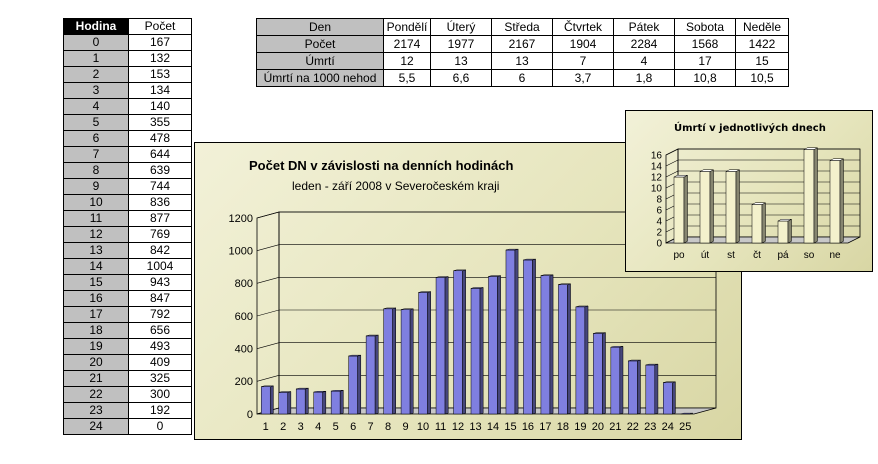 The height and width of the screenshot is (464, 878). Describe the element at coordinates (160, 202) in the screenshot. I see `count-cell: 836` at that location.